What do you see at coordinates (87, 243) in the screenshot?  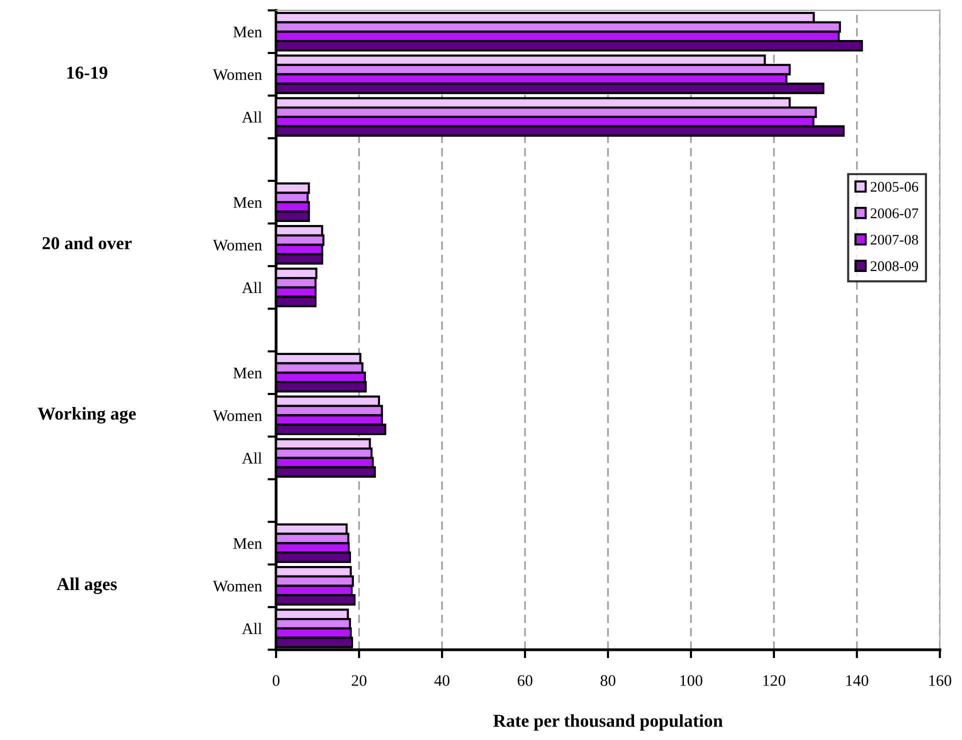 I see `text: 20 and over` at bounding box center [87, 243].